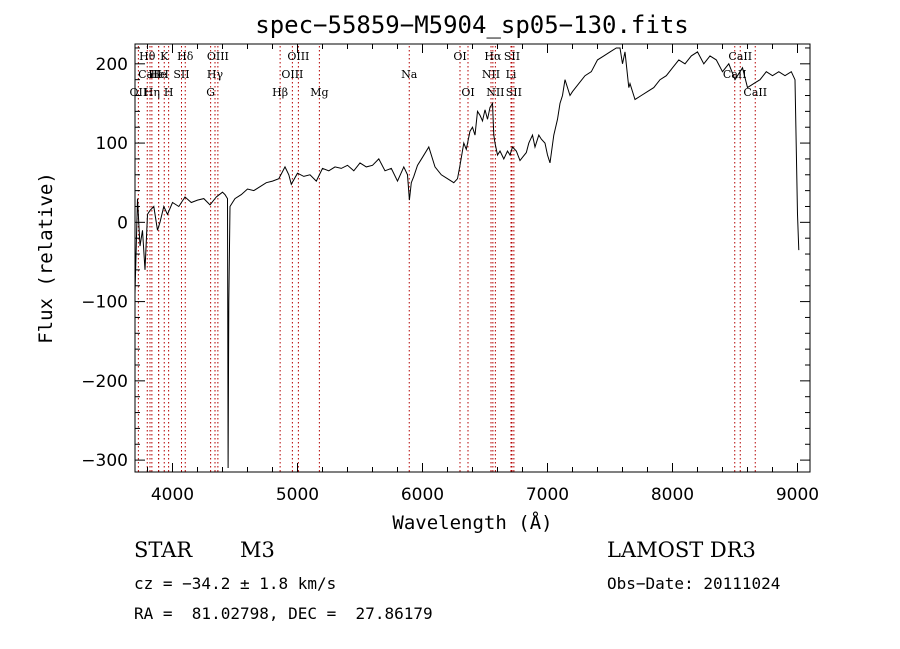 The height and width of the screenshot is (649, 900). Describe the element at coordinates (112, 65) in the screenshot. I see `y-tick-label: 200` at that location.